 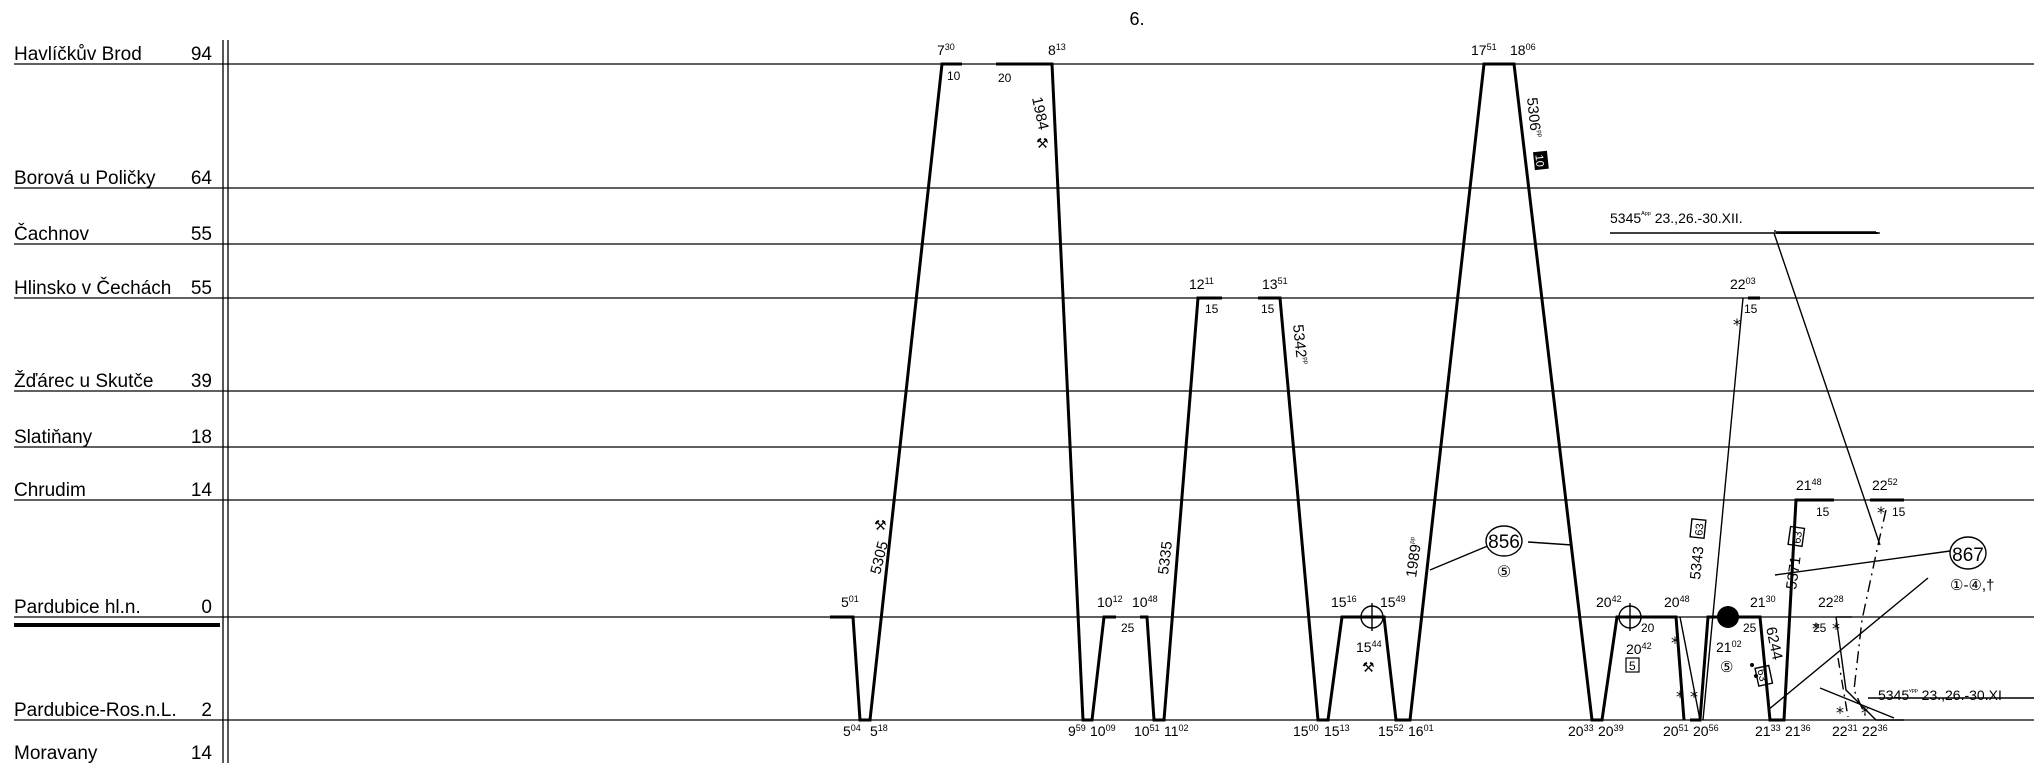 What do you see at coordinates (1165, 557) in the screenshot?
I see `train-number-5335: 5335` at bounding box center [1165, 557].